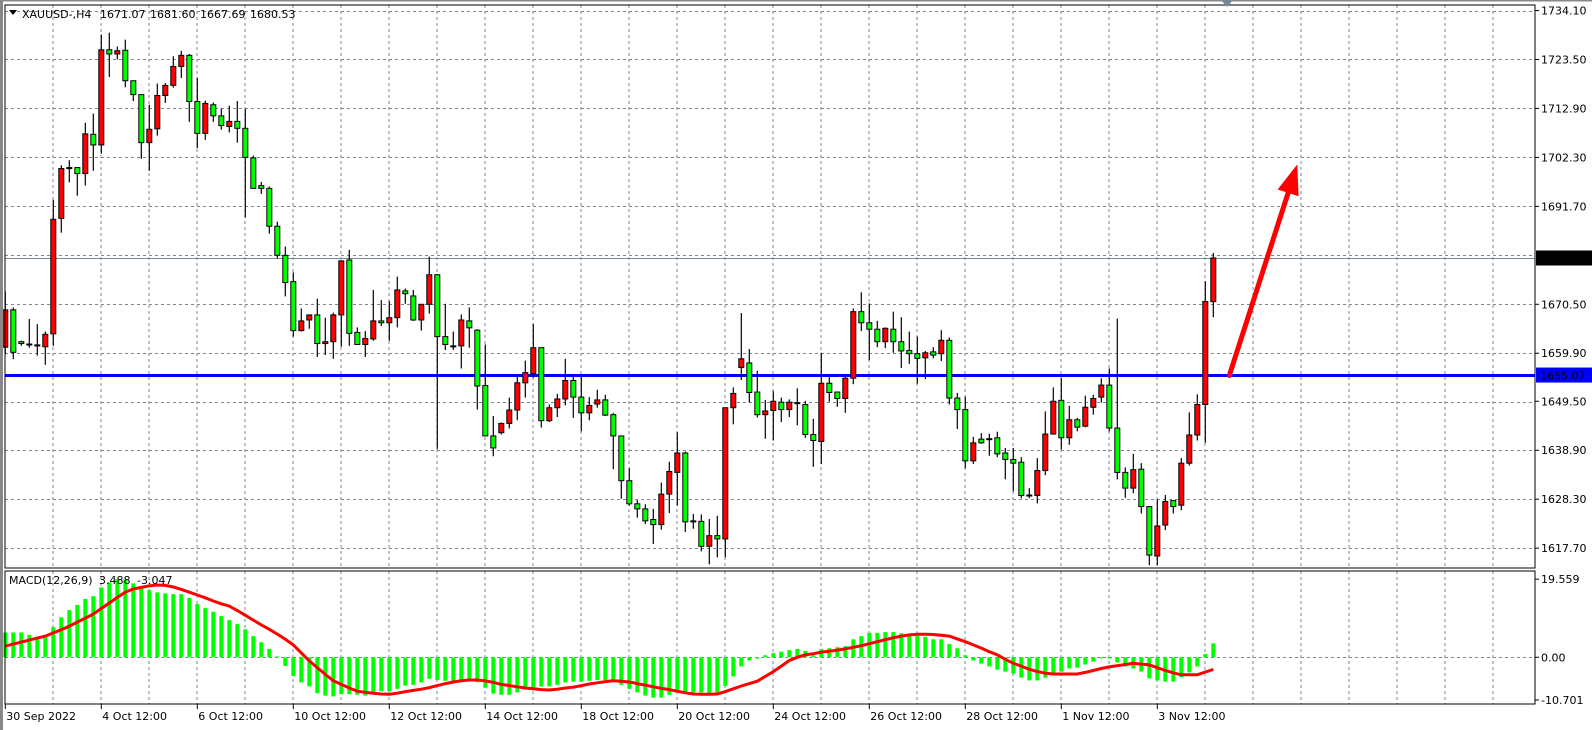 The width and height of the screenshot is (1592, 730). What do you see at coordinates (1564, 401) in the screenshot?
I see `price-tick-label: 1649.50` at bounding box center [1564, 401].